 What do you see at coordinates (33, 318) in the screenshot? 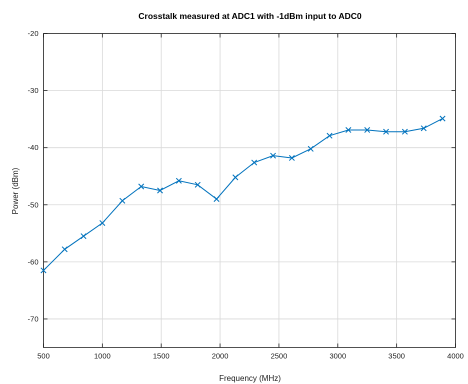
I see `y-tick-label: -70` at bounding box center [33, 318].